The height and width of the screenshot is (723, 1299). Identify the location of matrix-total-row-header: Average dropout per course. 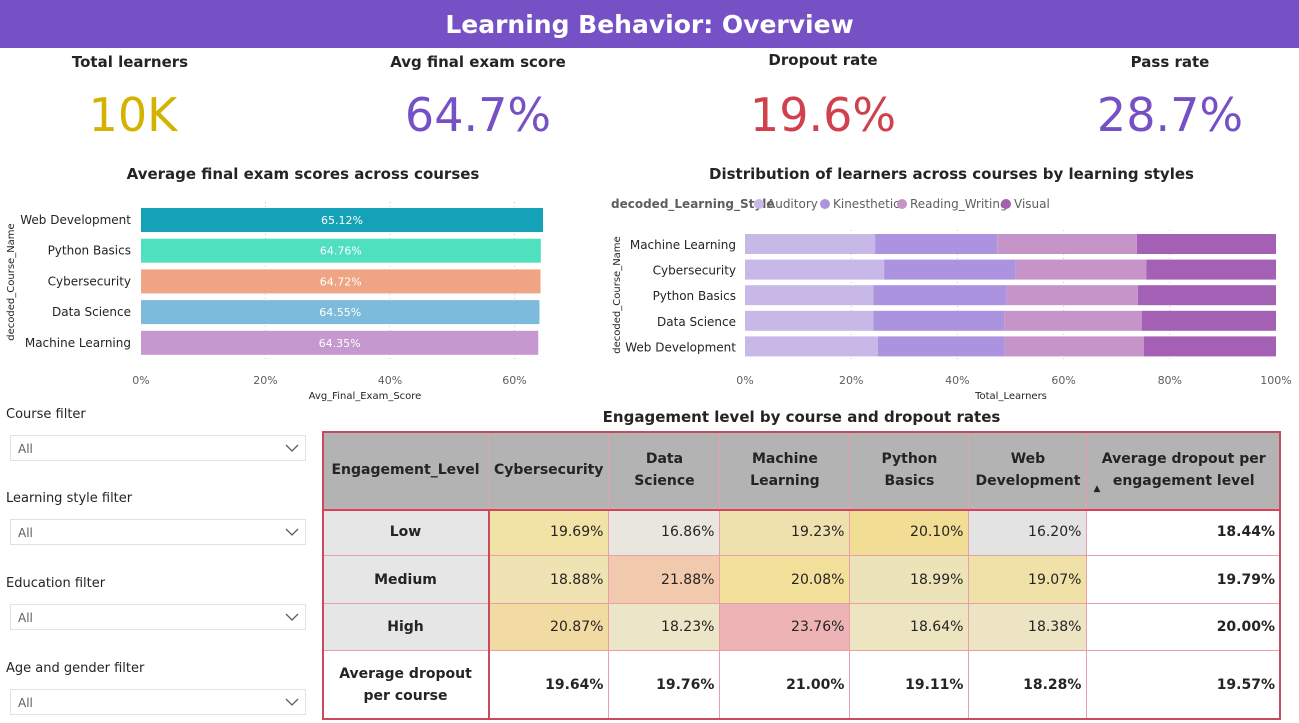
(405, 685).